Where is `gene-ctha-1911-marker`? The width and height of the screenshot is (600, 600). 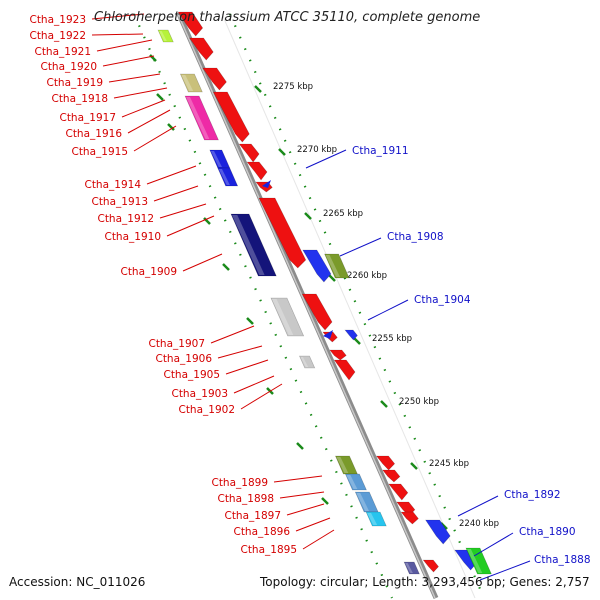 gene-ctha-1911-marker is located at coordinates (266, 184).